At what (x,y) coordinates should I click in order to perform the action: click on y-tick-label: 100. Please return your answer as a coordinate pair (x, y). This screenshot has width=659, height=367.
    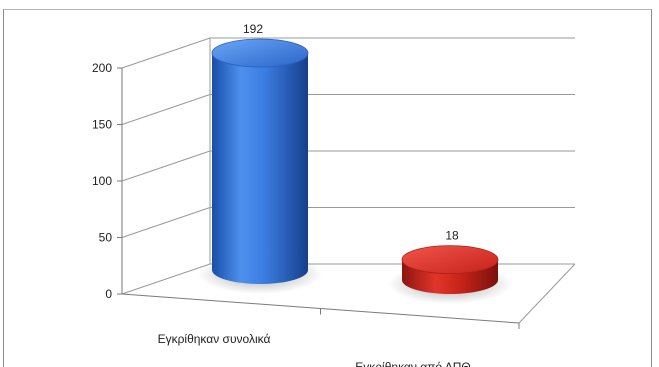
    Looking at the image, I should click on (102, 181).